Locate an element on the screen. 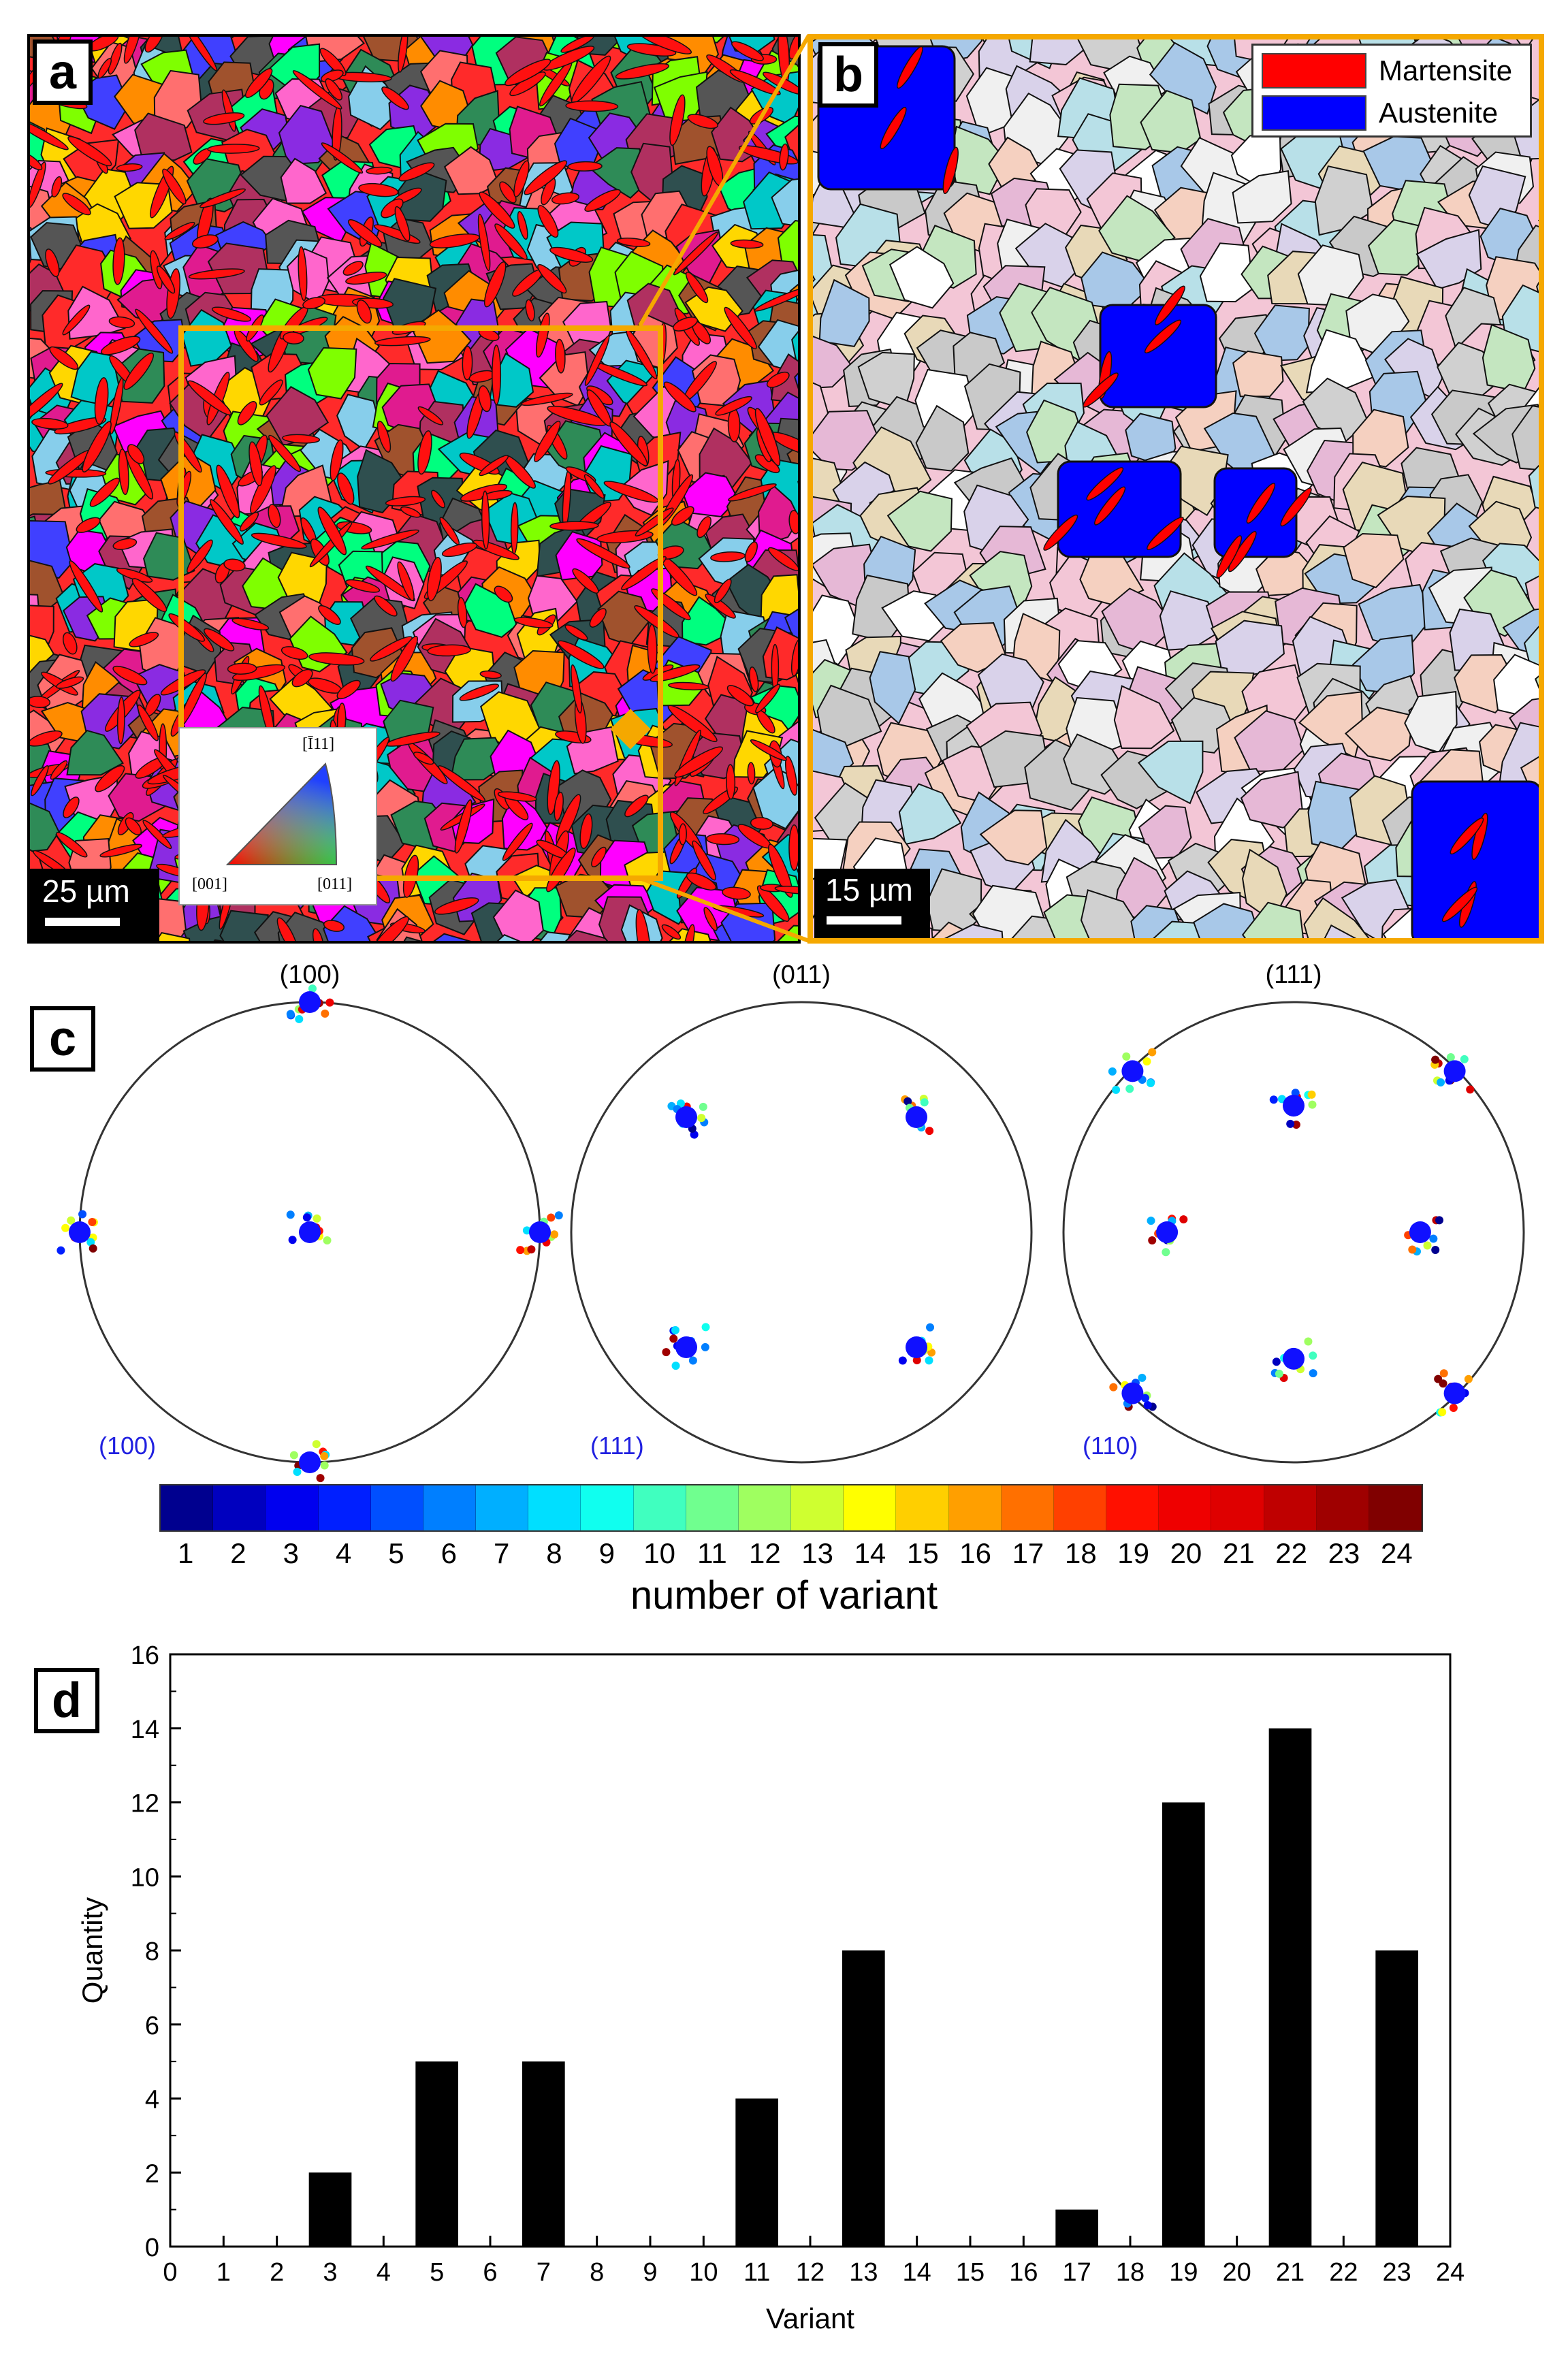 The width and height of the screenshot is (1568, 2363). y-tick-label: 14 is located at coordinates (145, 1730).